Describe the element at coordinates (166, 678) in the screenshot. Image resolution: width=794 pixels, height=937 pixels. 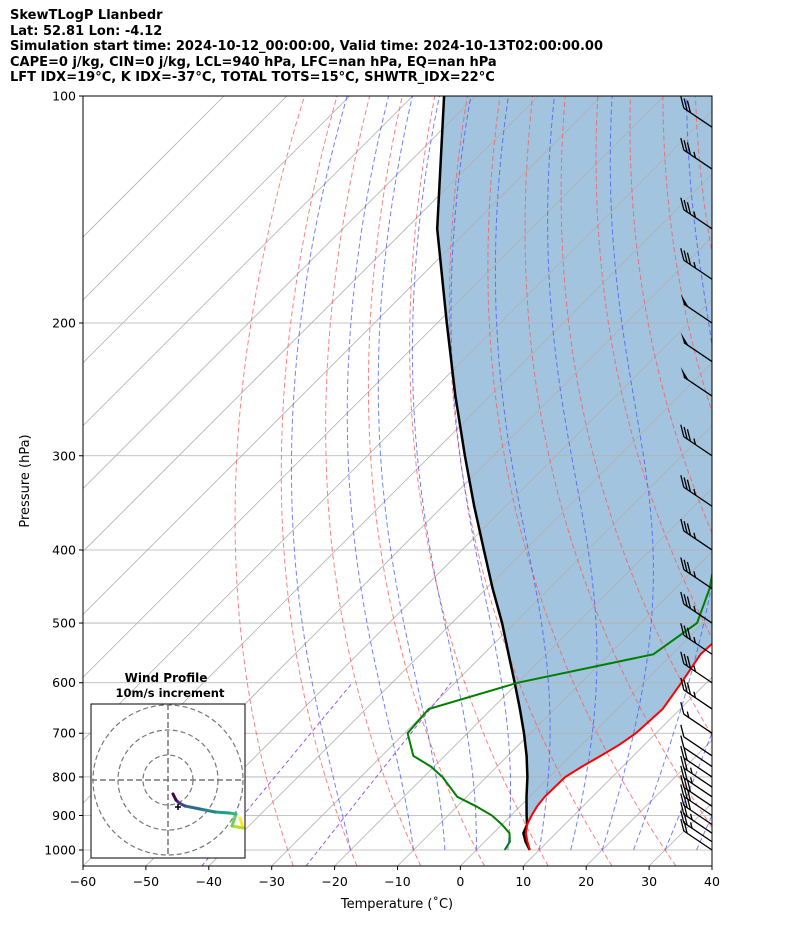
I see `inset-title: Wind Profile` at that location.